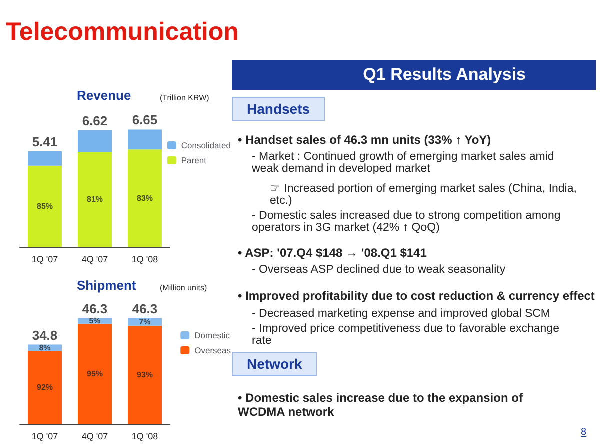 The height and width of the screenshot is (446, 600). I want to click on text: - Overseas ASP declined due to weak seasonality, so click(379, 270).